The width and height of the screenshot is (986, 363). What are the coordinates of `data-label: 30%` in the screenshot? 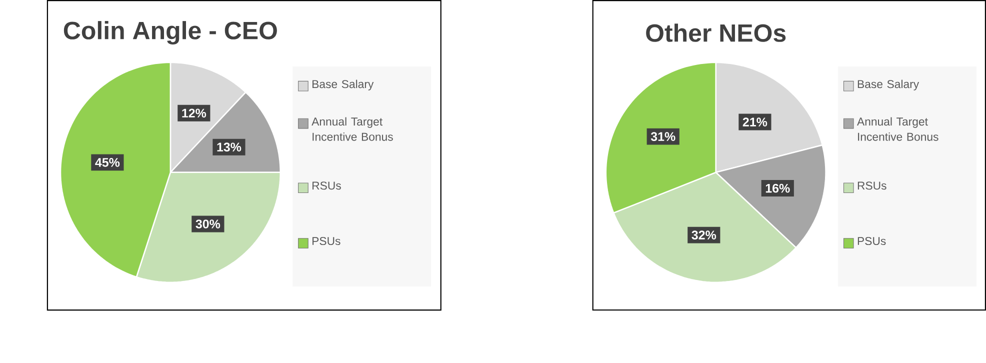 It's located at (208, 224).